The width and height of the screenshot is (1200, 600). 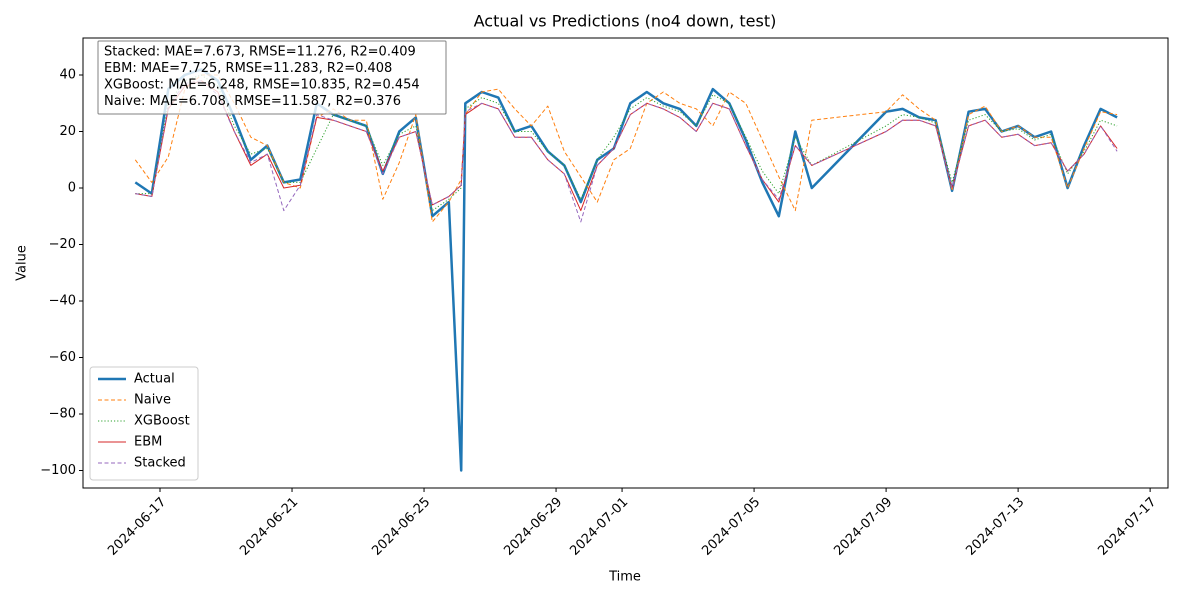 What do you see at coordinates (152, 400) in the screenshot?
I see `legend-label: Naive` at bounding box center [152, 400].